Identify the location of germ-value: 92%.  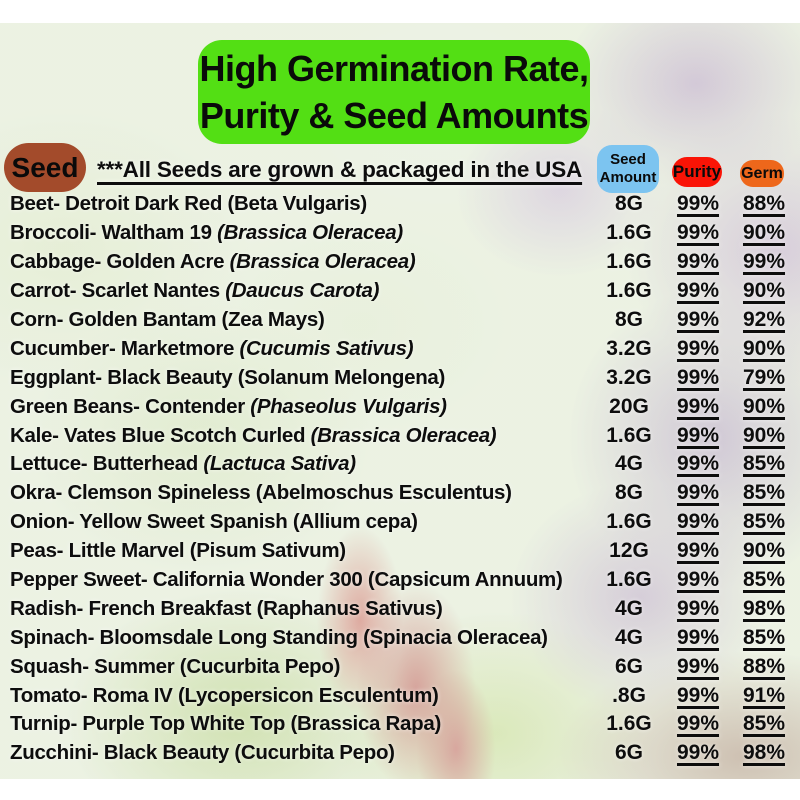
(764, 319).